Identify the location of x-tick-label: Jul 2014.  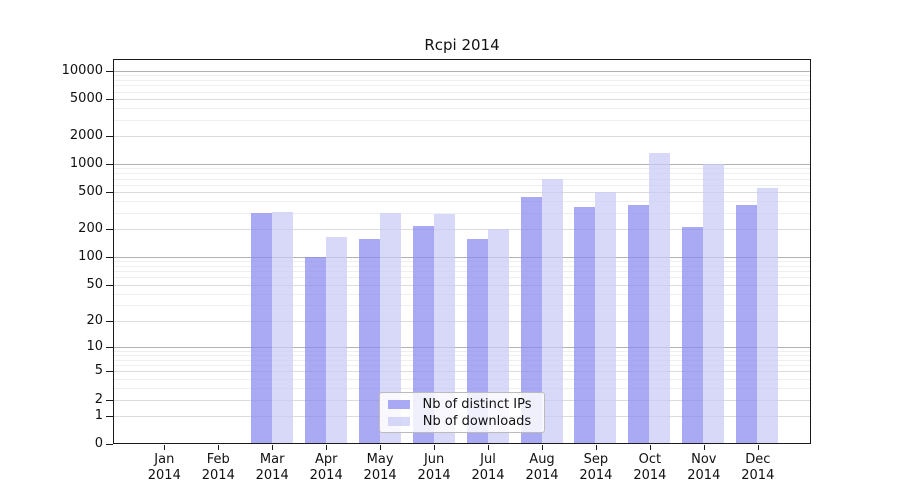
(488, 467).